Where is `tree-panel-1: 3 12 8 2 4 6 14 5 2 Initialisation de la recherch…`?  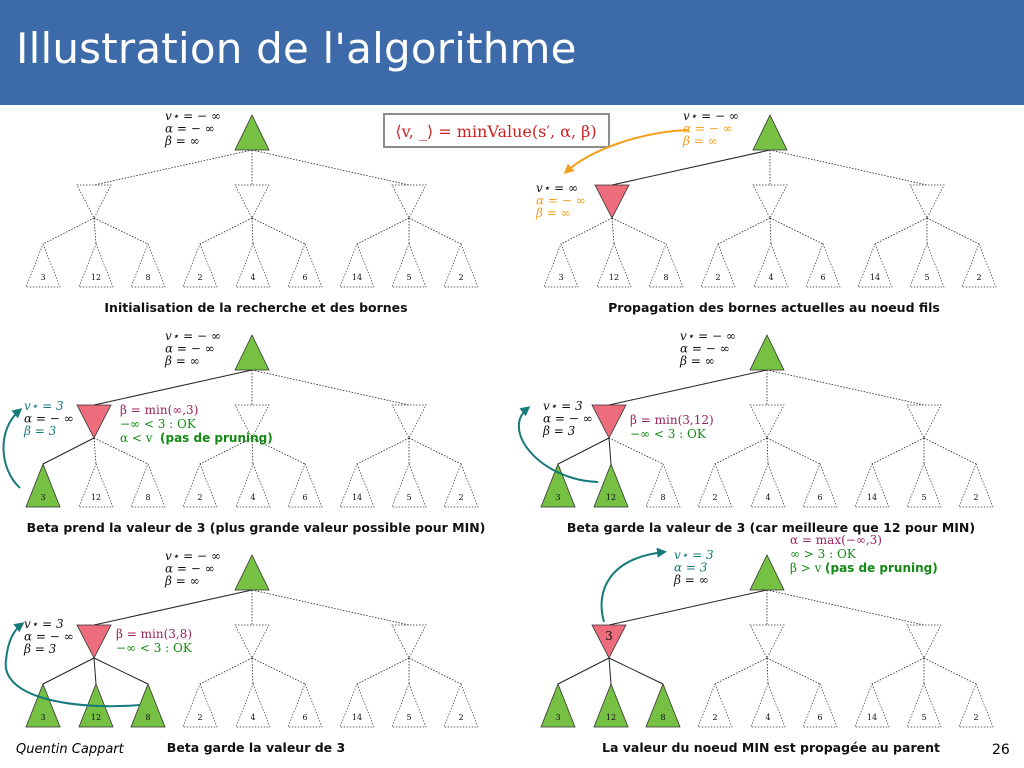
tree-panel-1: 3 12 8 2 4 6 14 5 2 Initialisation de la recherch… is located at coordinates (252, 212).